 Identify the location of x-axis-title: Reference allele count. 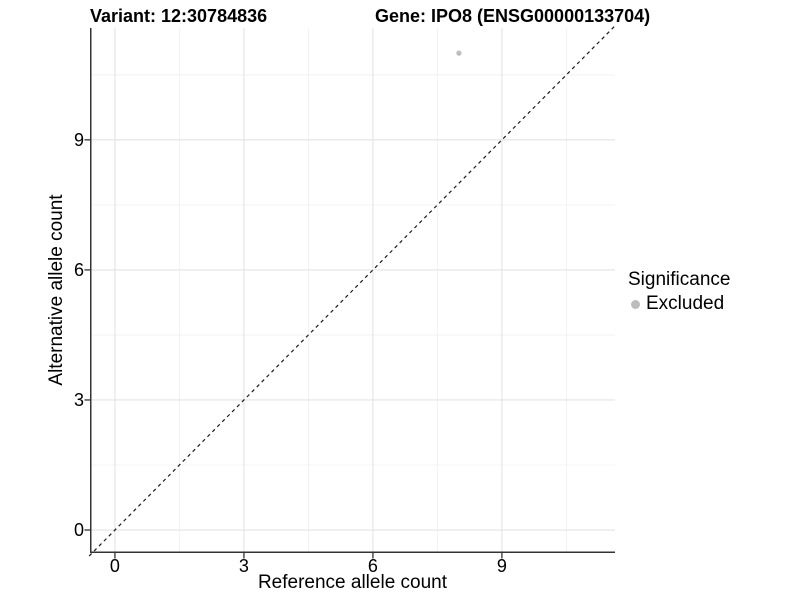
(352, 582).